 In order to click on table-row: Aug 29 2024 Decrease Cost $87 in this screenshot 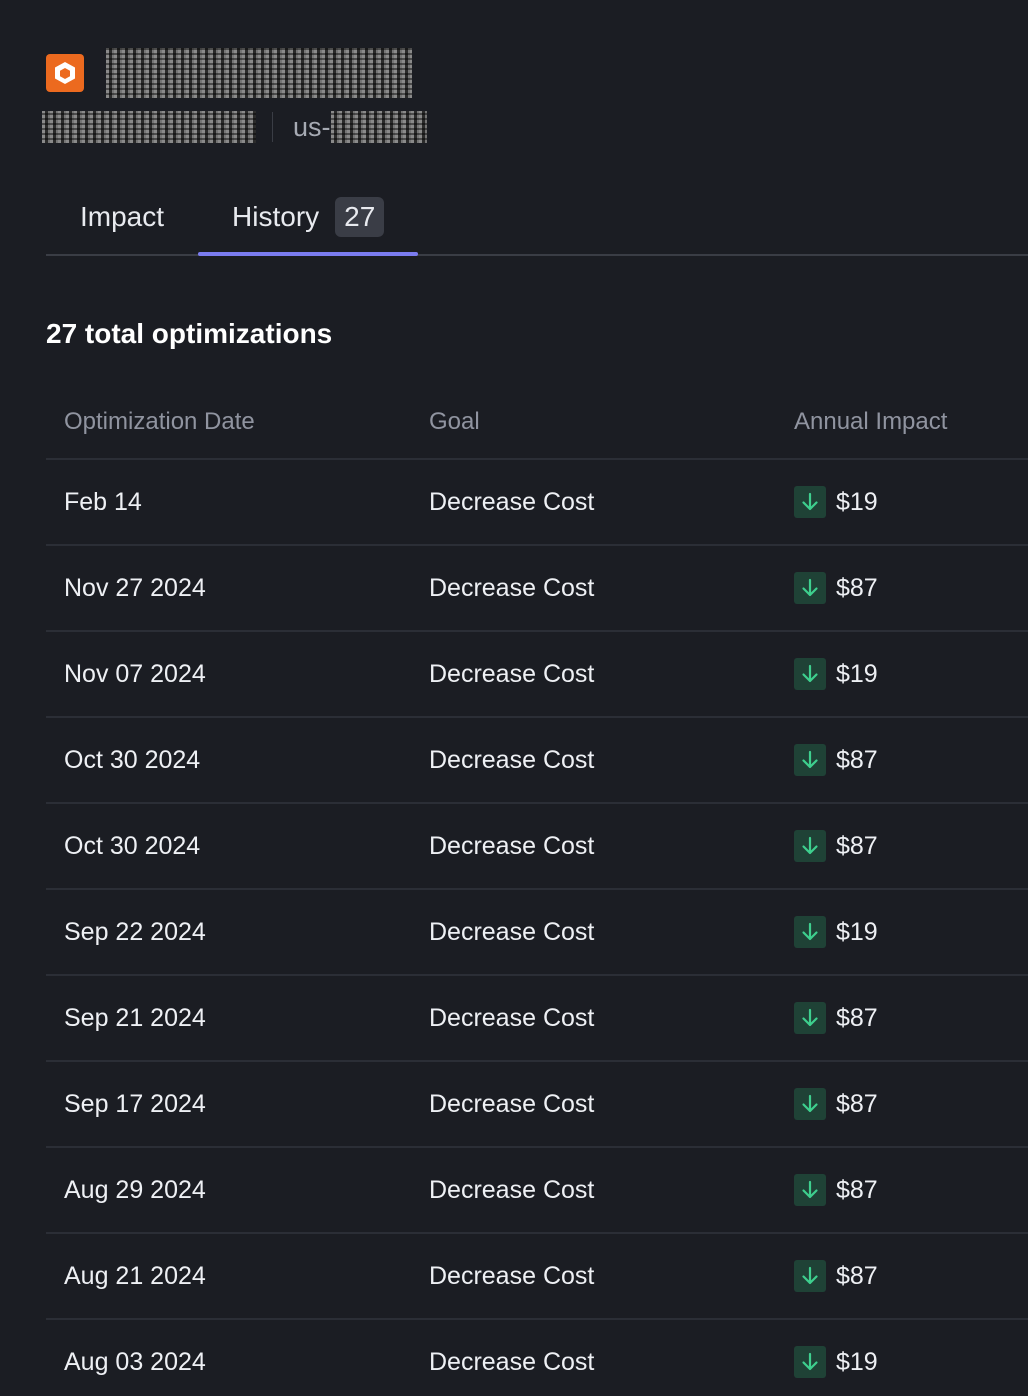, I will do `click(537, 1191)`.